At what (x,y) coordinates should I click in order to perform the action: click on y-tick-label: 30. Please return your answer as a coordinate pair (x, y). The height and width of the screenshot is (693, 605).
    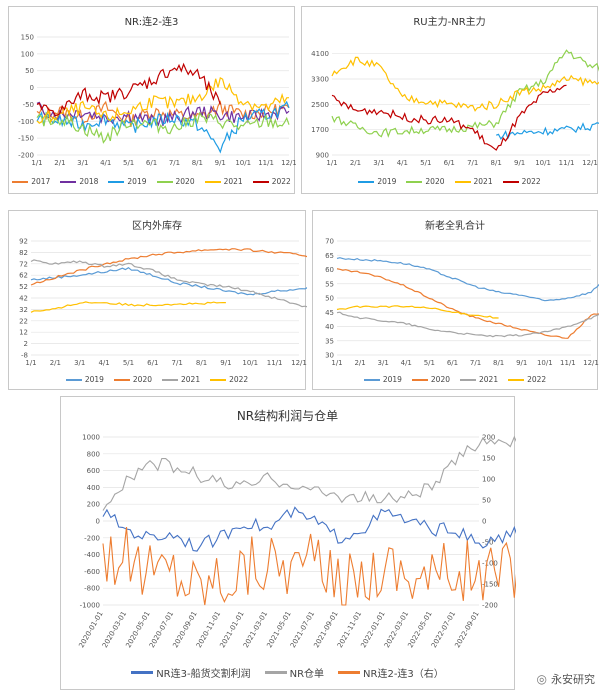
    Looking at the image, I should click on (329, 356).